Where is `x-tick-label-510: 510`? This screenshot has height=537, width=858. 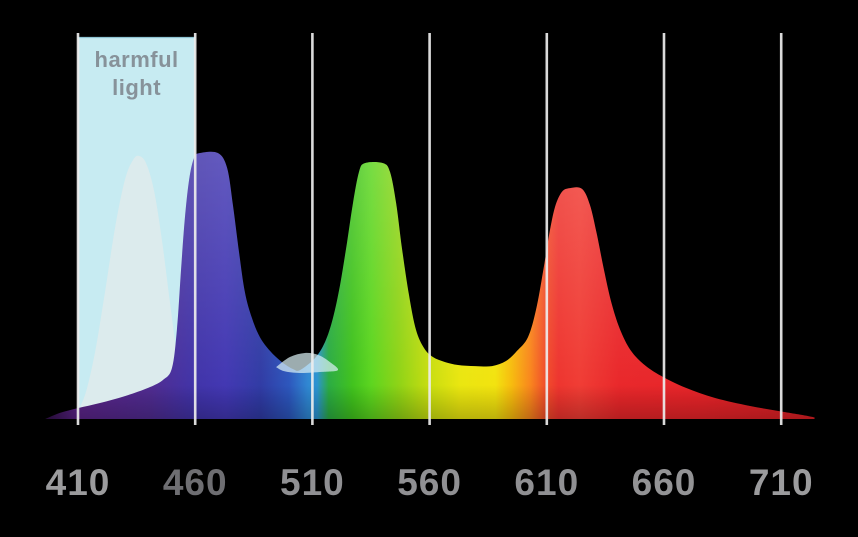
x-tick-label-510: 510 is located at coordinates (312, 482).